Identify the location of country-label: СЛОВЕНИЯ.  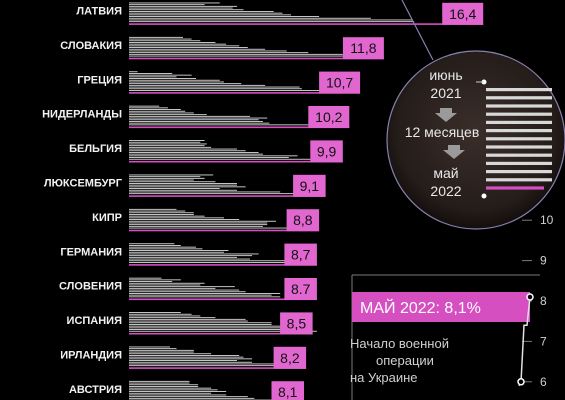
(90, 287).